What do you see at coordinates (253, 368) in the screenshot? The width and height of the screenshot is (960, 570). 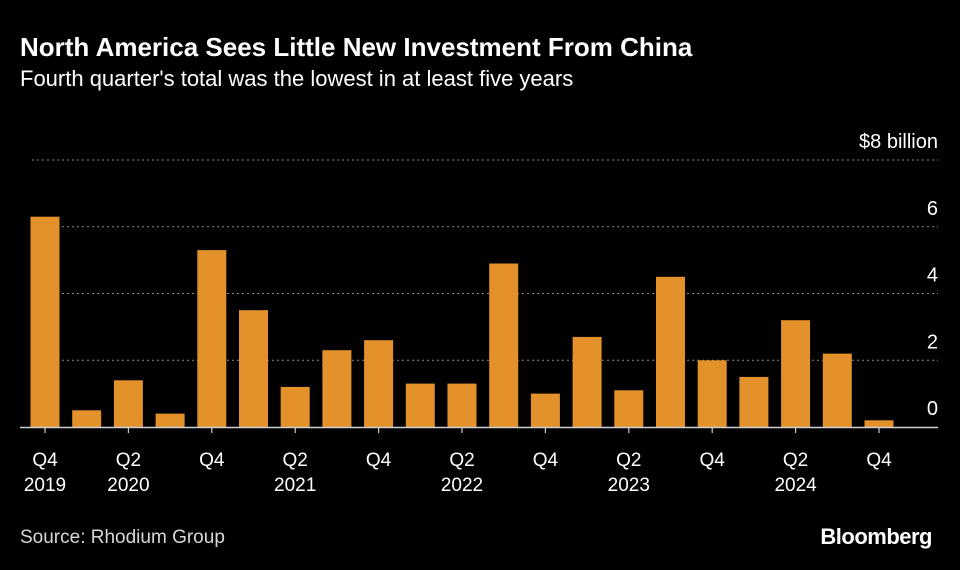 I see `bar-q1-2021` at bounding box center [253, 368].